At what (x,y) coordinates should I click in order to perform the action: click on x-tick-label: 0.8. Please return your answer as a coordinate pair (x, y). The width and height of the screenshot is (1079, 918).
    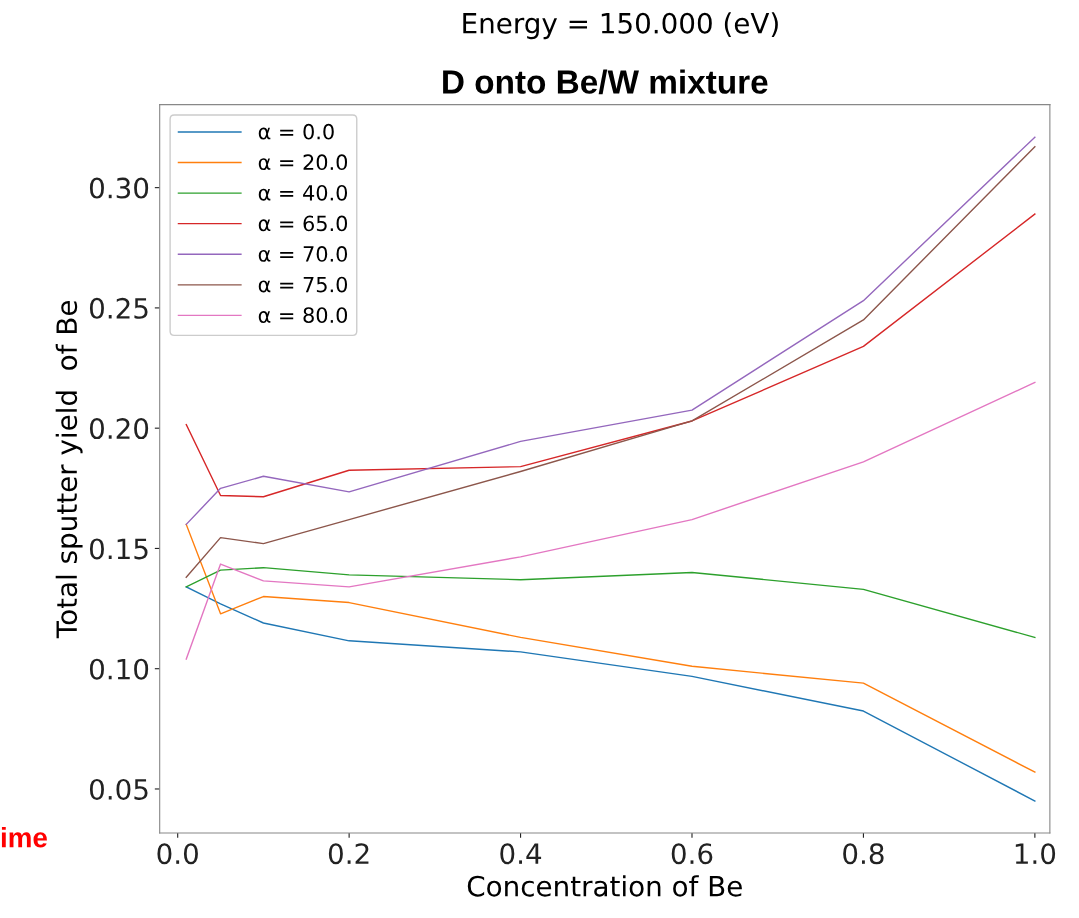
    Looking at the image, I should click on (863, 854).